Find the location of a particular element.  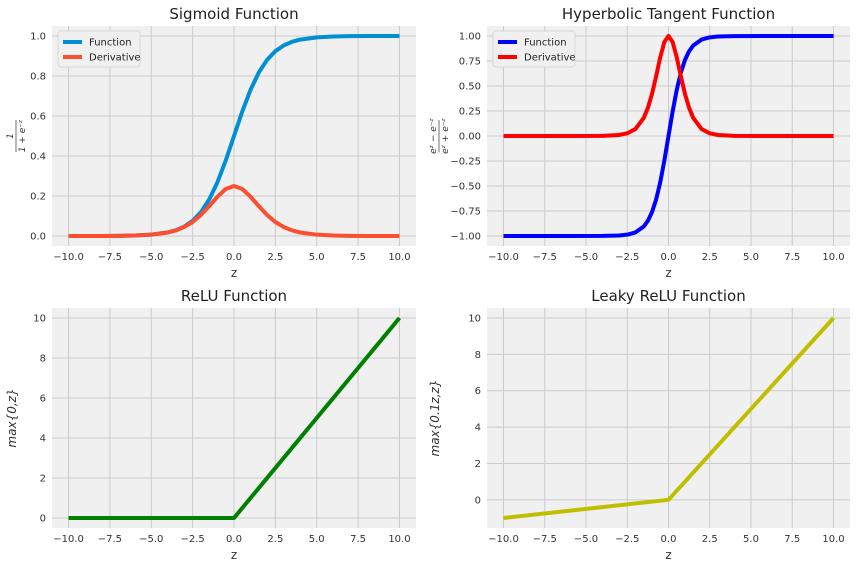

series-line-function is located at coordinates (668, 136).